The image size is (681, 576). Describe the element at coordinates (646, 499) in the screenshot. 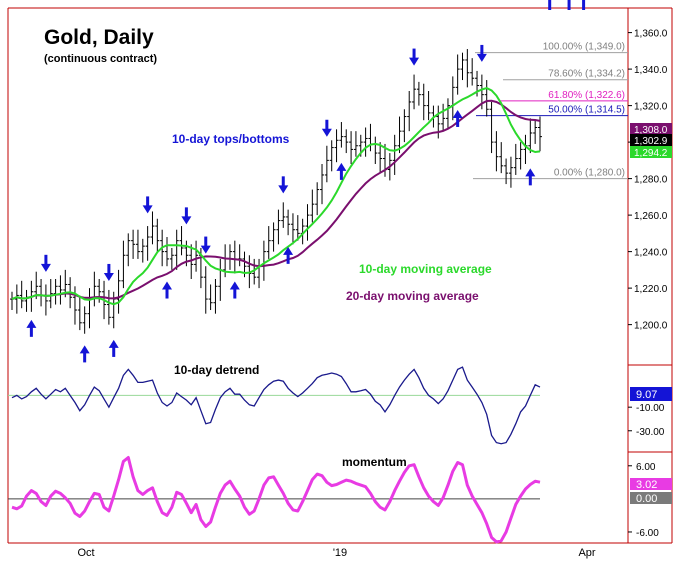

I see `momentum-zero-label: 0.00` at that location.